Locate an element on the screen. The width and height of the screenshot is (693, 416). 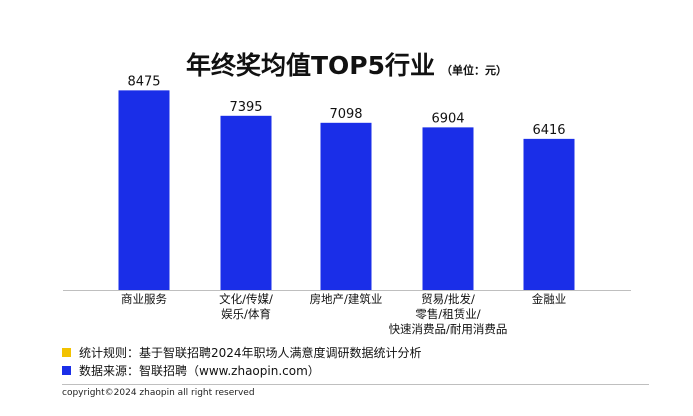
category-label-4-line-2: 零售/租赁业/ is located at coordinates (447, 314).